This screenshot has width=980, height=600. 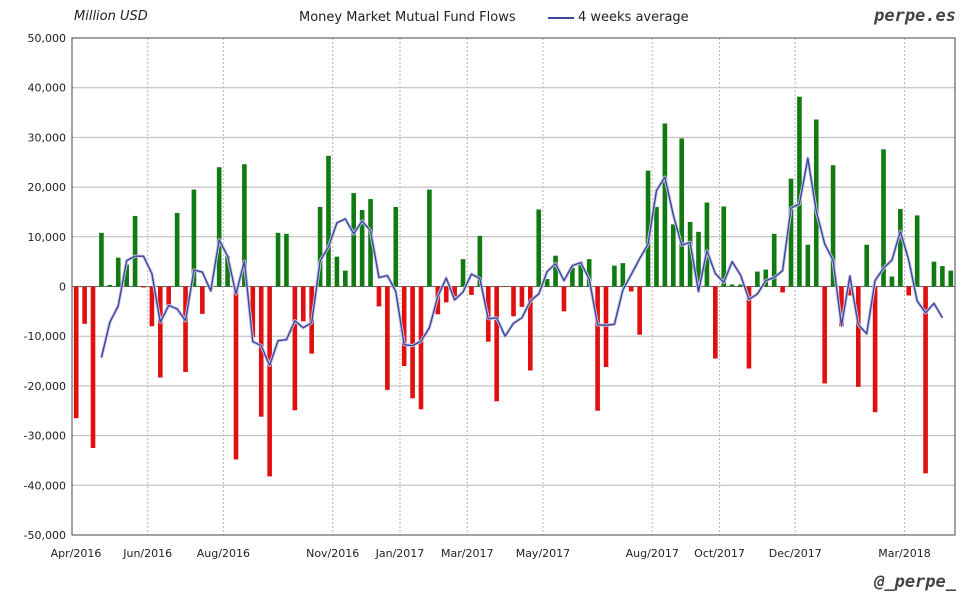 I want to click on legend: 4 weeks average, so click(x=618, y=17).